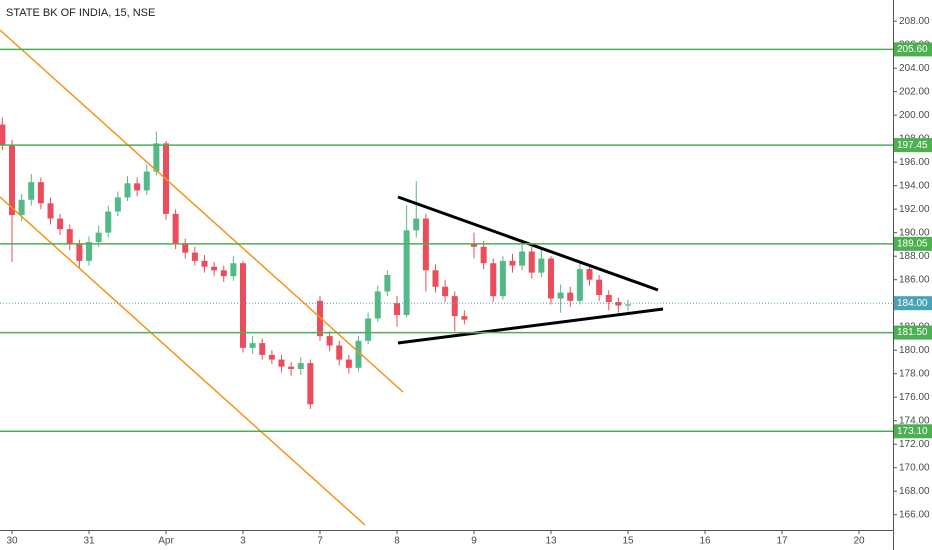  What do you see at coordinates (913, 303) in the screenshot?
I see `last-price-box` at bounding box center [913, 303].